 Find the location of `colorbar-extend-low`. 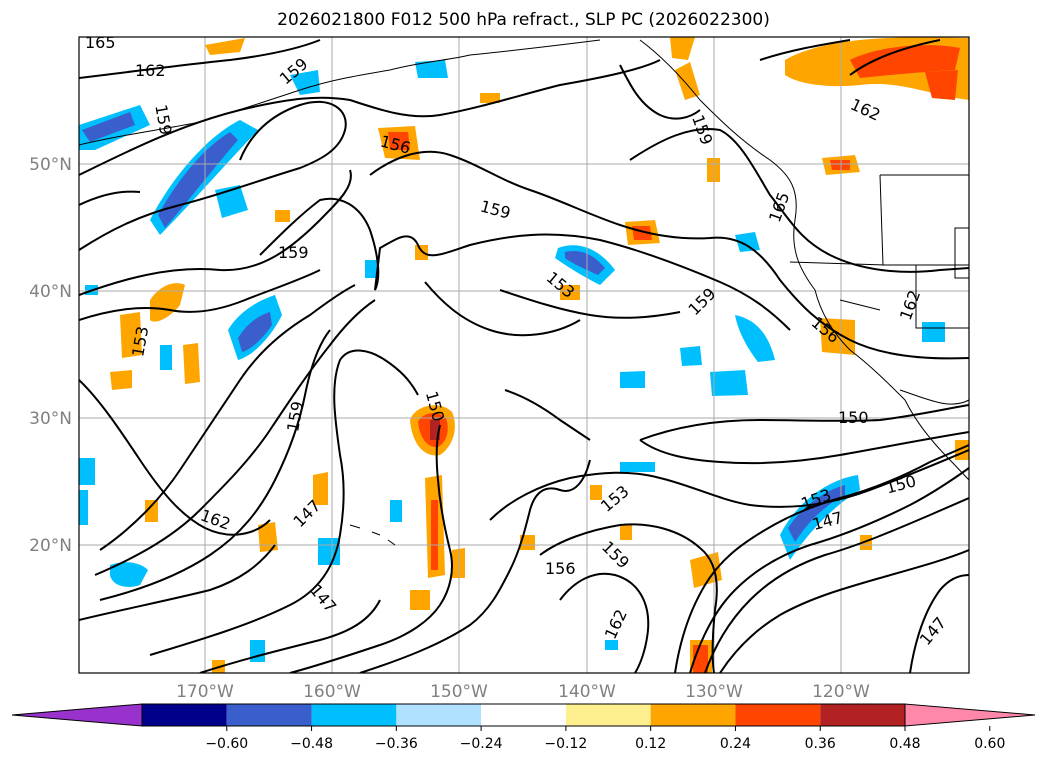

colorbar-extend-low is located at coordinates (77, 715).